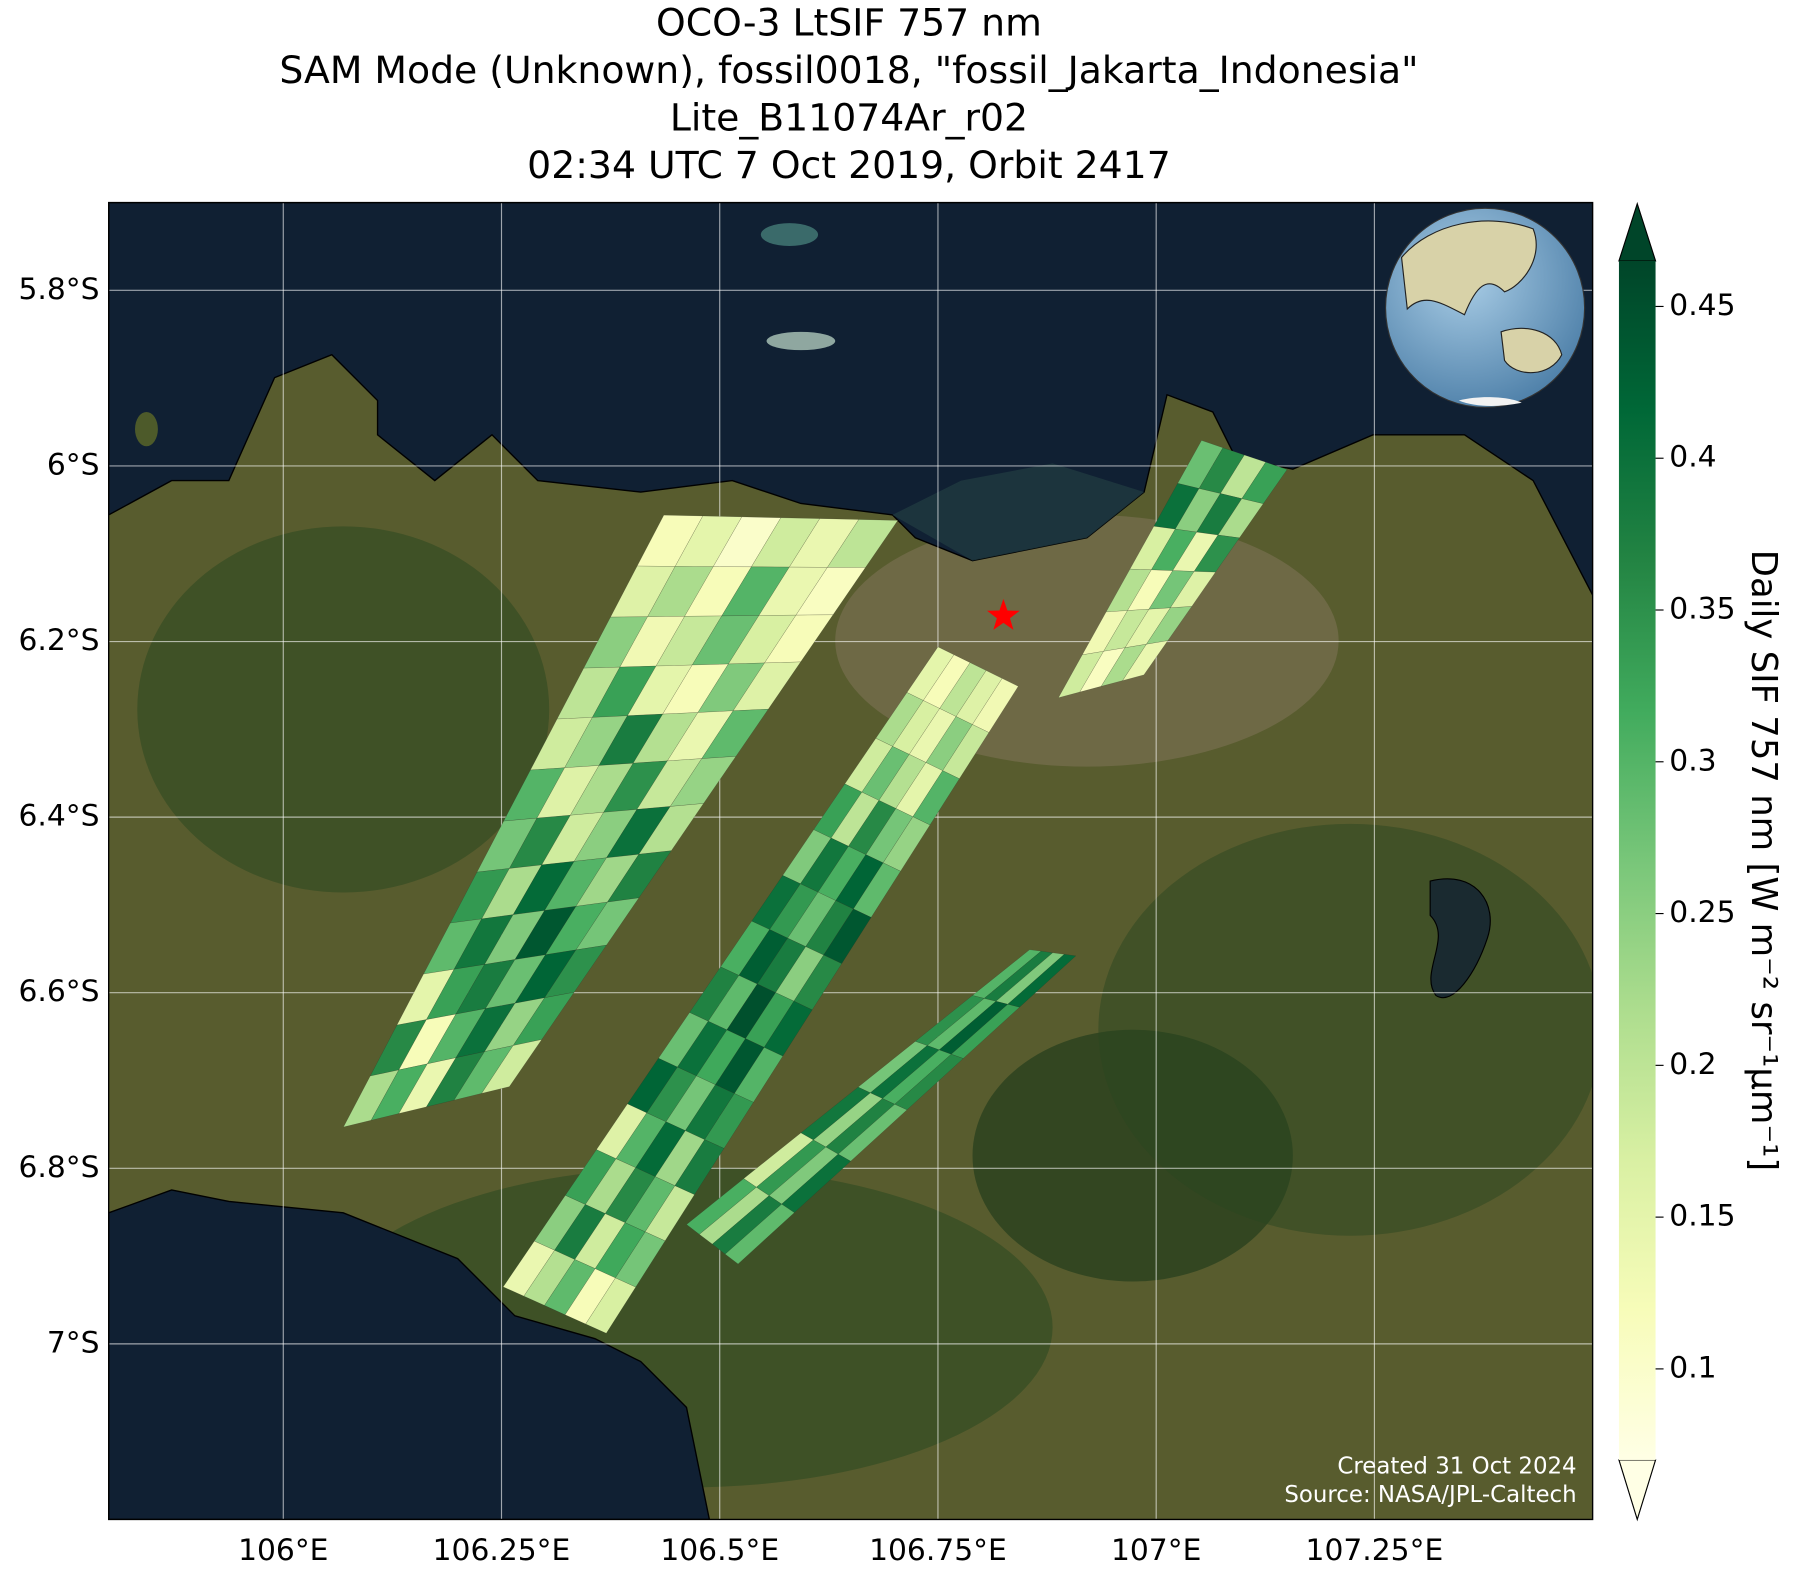 Image resolution: width=1794 pixels, height=1571 pixels. I want to click on y-tick-label: 6.8°S, so click(59, 1167).